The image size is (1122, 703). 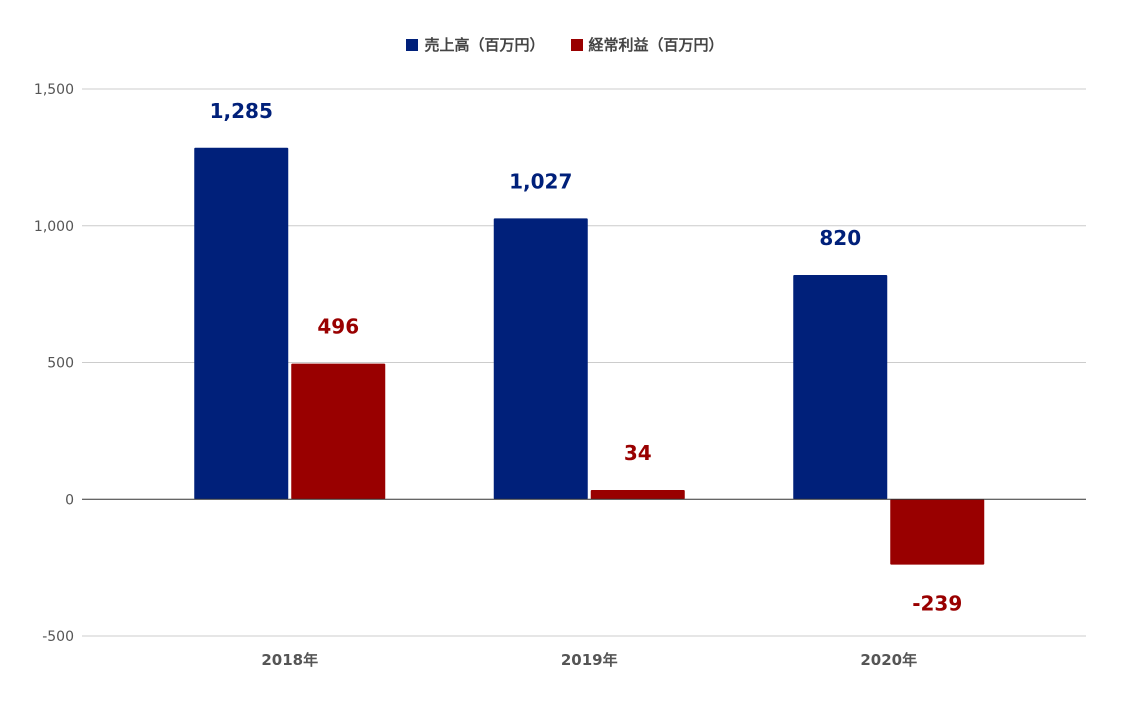 What do you see at coordinates (656, 45) in the screenshot?
I see `legend-label-profit: 経常利益（百万円）` at bounding box center [656, 45].